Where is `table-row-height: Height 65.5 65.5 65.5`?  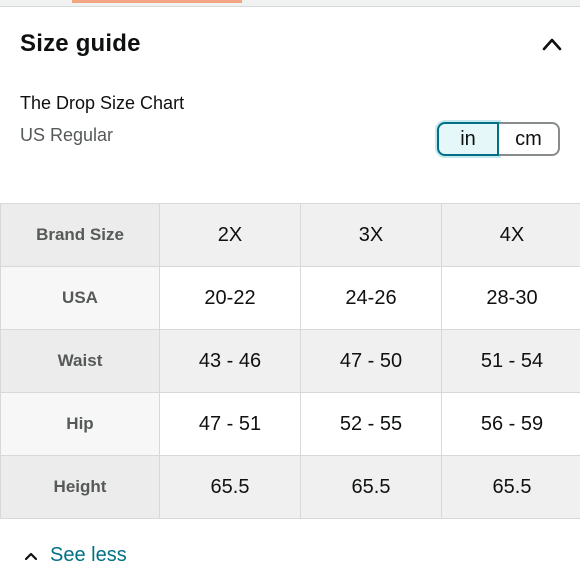 table-row-height: Height 65.5 65.5 65.5 is located at coordinates (290, 487).